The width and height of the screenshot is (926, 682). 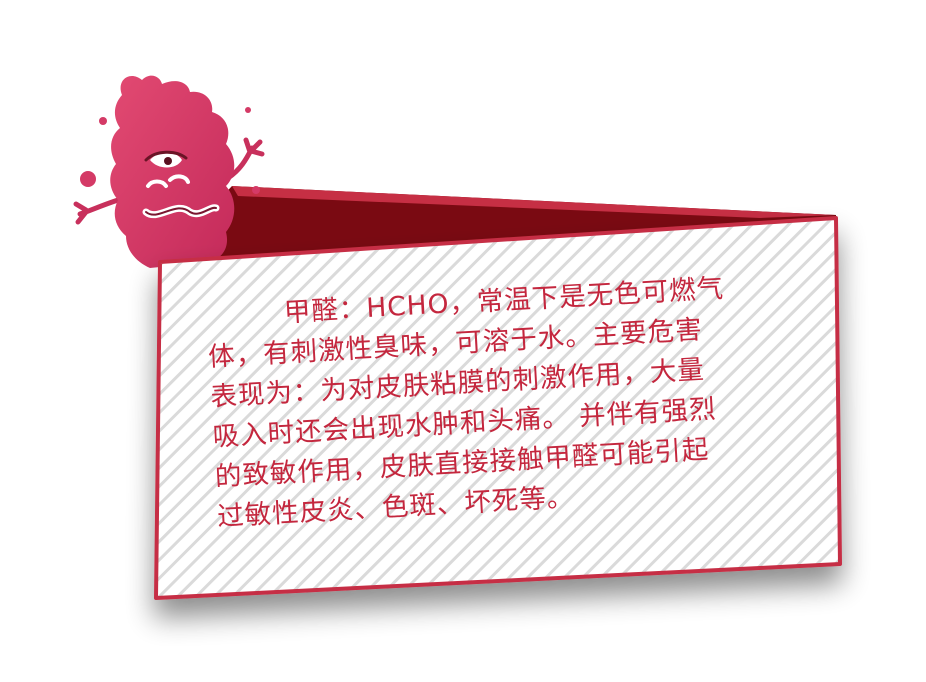 What do you see at coordinates (498, 224) in the screenshot?
I see `card-back` at bounding box center [498, 224].